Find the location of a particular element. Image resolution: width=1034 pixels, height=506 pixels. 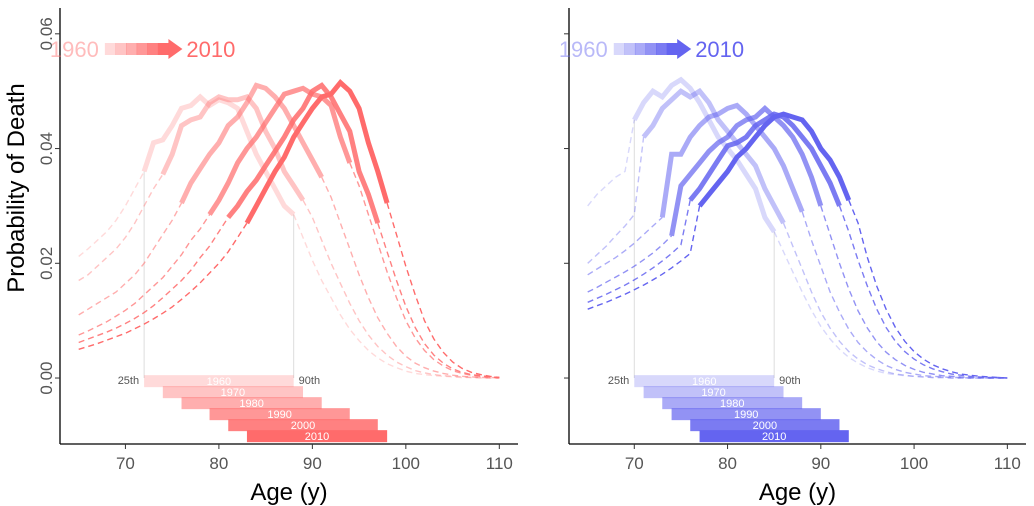

series-line-dashed-low-2000 is located at coordinates (153, 280).